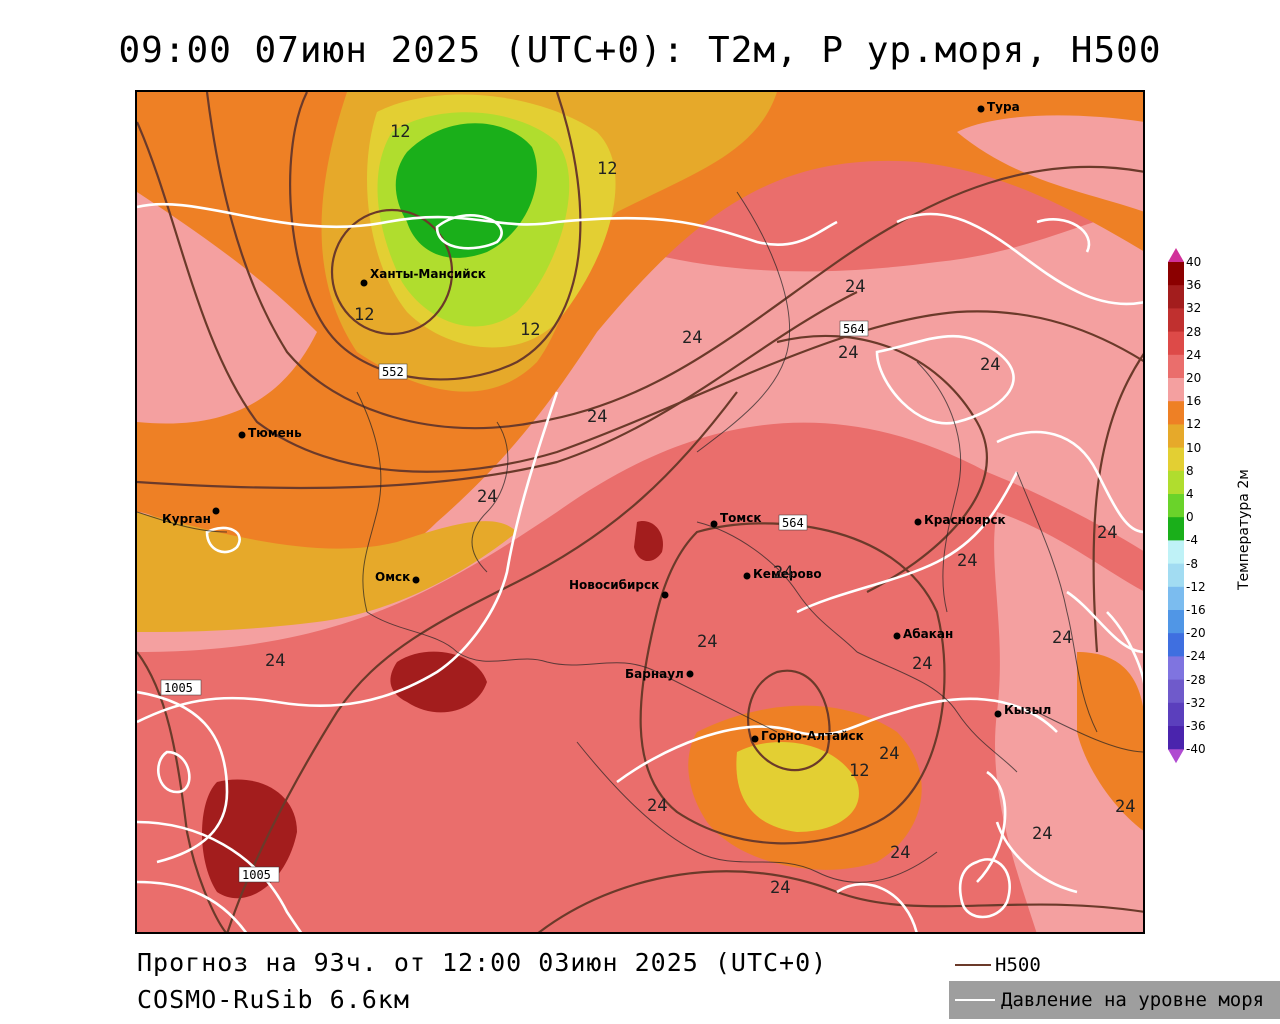 The width and height of the screenshot is (1280, 1024). What do you see at coordinates (186, 519) in the screenshot?
I see `city-label-kurgan: Курган` at bounding box center [186, 519].